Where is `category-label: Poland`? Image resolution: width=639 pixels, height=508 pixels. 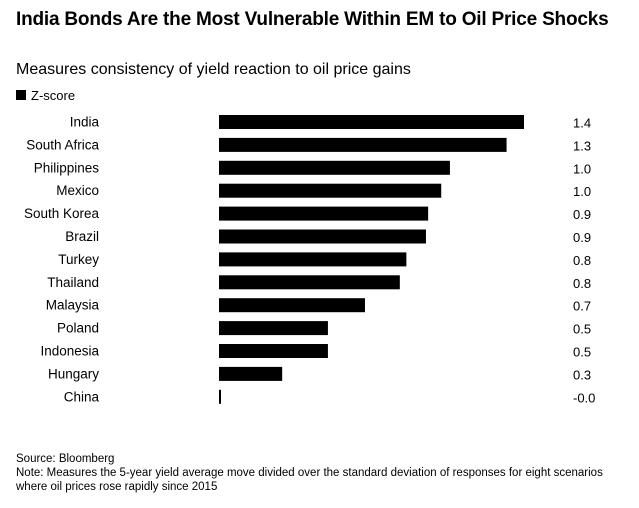
category-label: Poland is located at coordinates (78, 328).